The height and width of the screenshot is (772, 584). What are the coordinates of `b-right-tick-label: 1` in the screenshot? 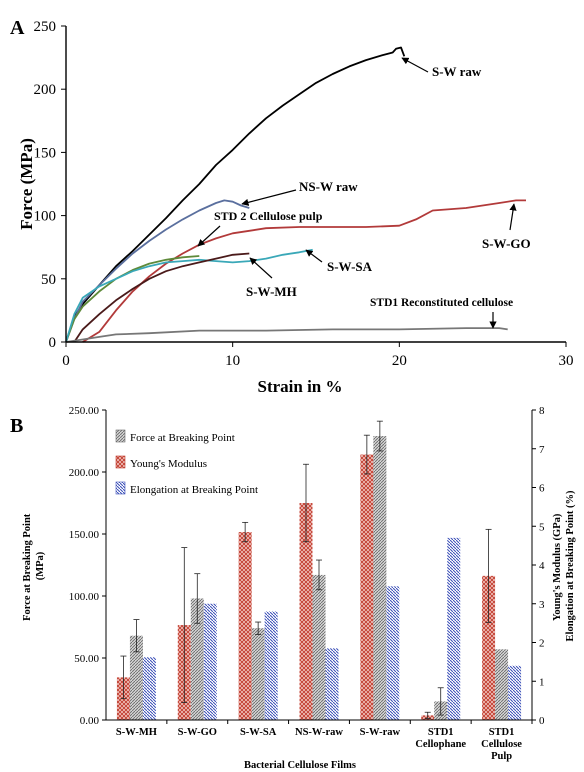 It's located at (542, 682).